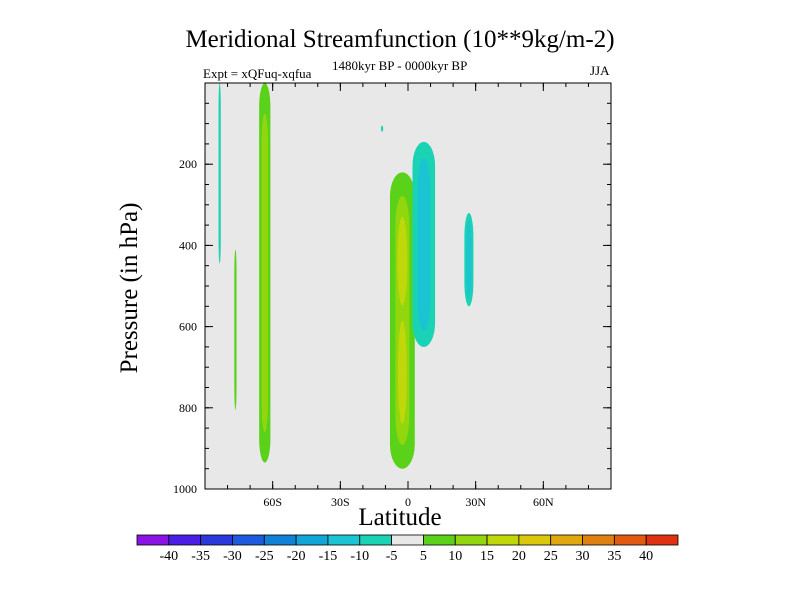 This screenshot has height=600, width=800. I want to click on colorbar-label: -40, so click(168, 556).